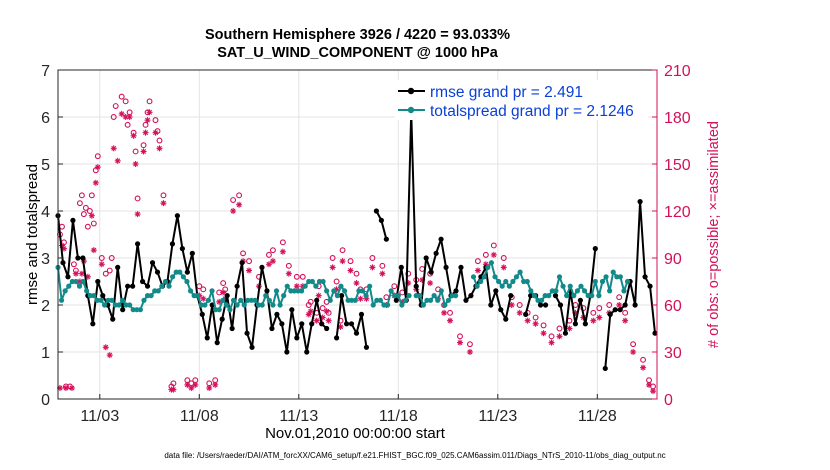 Image resolution: width=830 pixels, height=470 pixels. What do you see at coordinates (32, 234) in the screenshot?
I see `y-left-axis-label: rmse and totalspread` at bounding box center [32, 234].